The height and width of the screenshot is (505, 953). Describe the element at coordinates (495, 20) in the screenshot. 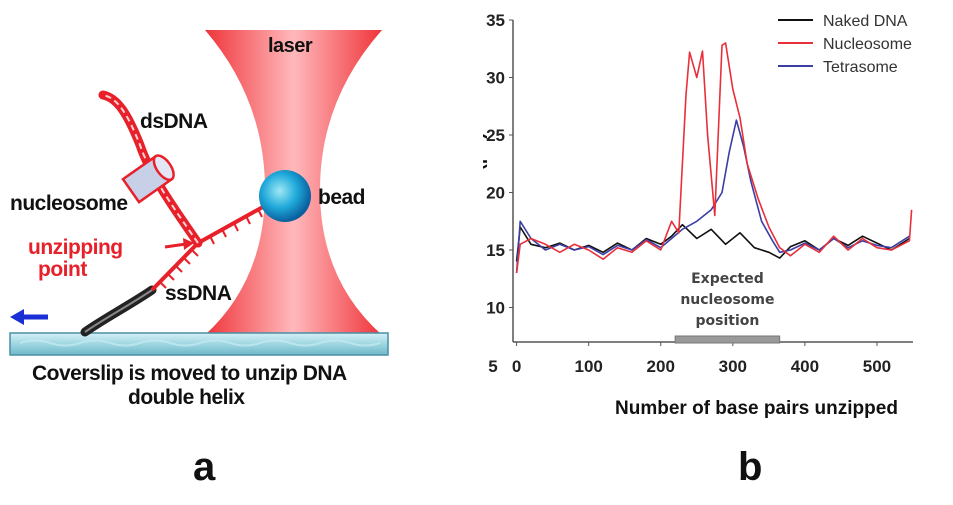

I see `y-tick-label: 35` at that location.